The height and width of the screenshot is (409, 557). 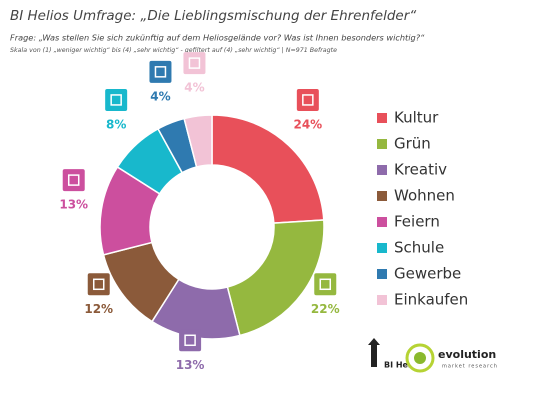 What do you see at coordinates (98, 309) in the screenshot?
I see `data-label: 12%` at bounding box center [98, 309].